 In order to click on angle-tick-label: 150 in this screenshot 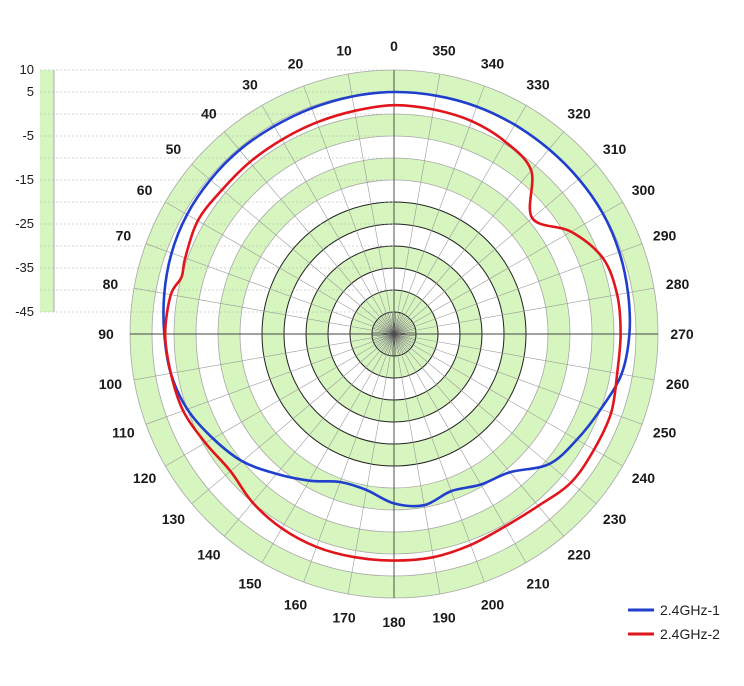, I will do `click(250, 583)`.